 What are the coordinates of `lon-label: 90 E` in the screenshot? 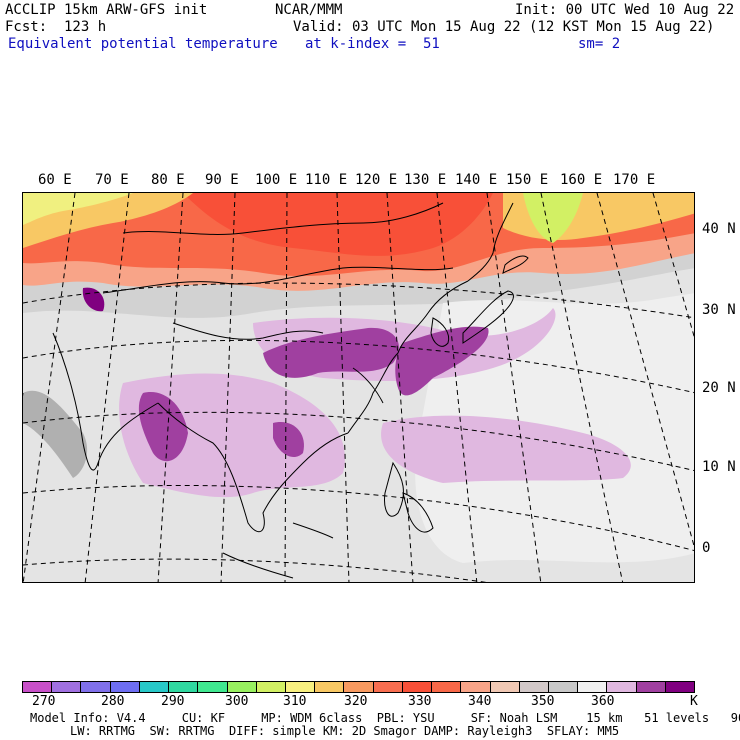 It's located at (222, 180).